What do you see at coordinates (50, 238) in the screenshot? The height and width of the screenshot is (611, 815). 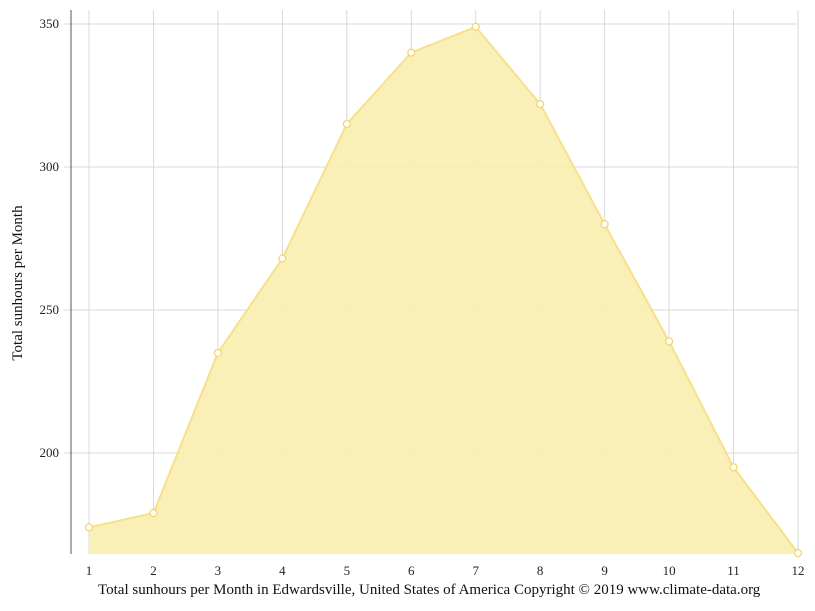 I see `y-tick-labels: 200 250 300 350` at bounding box center [50, 238].